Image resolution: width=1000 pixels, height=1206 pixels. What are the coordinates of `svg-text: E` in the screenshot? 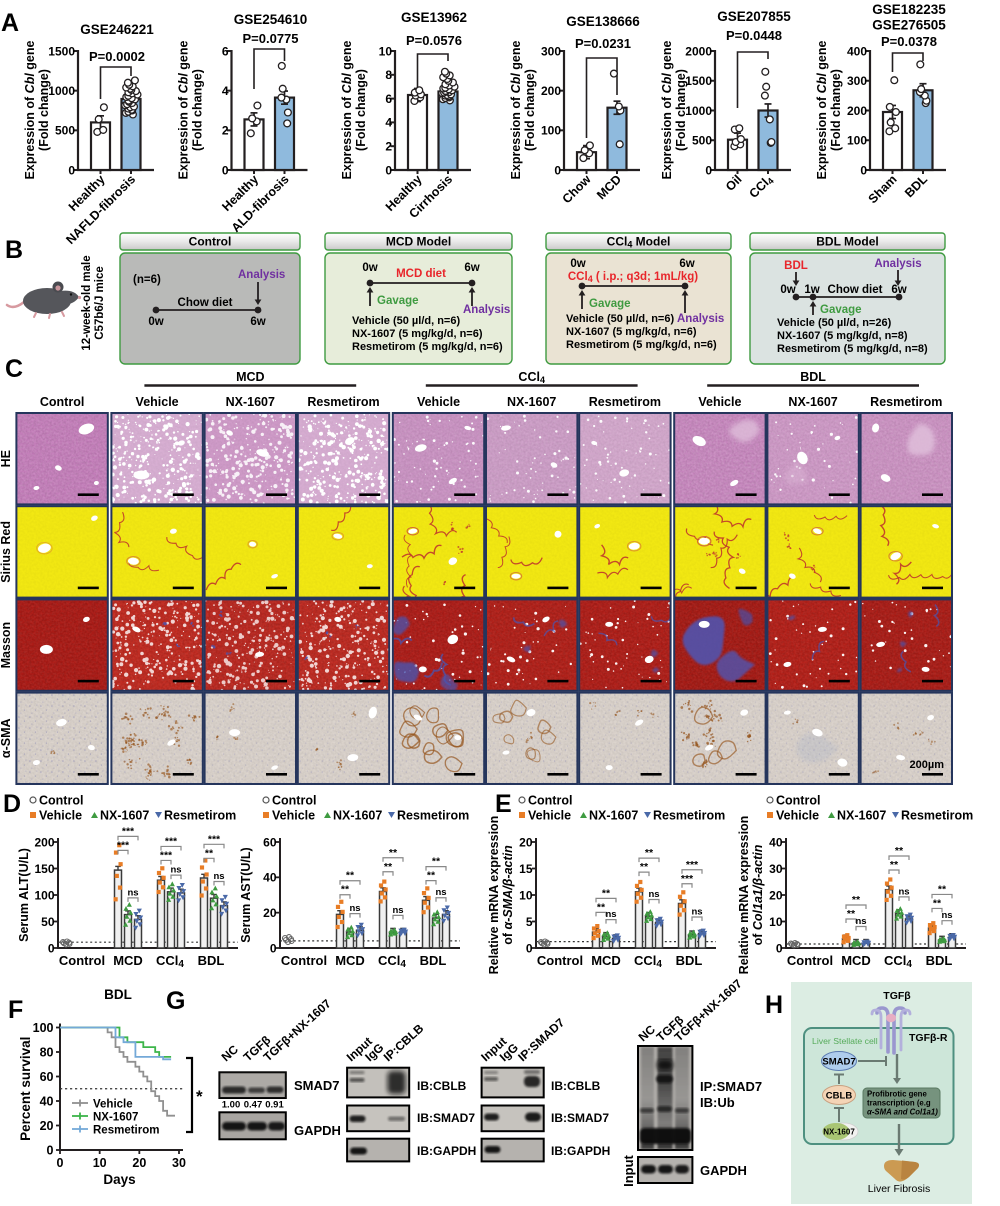 It's located at (503, 804).